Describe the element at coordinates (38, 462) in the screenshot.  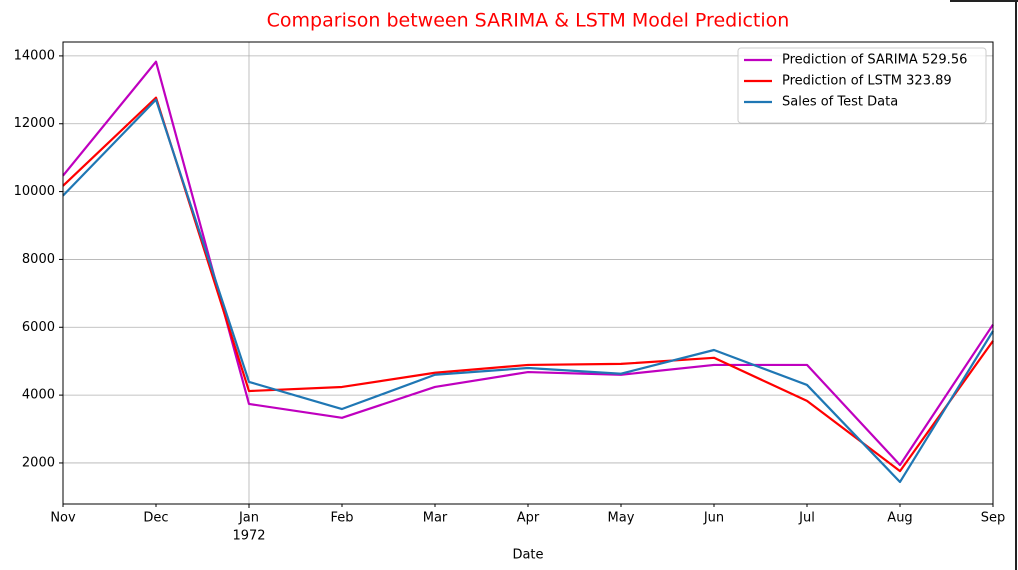
I see `y-tick-label: 2000` at that location.